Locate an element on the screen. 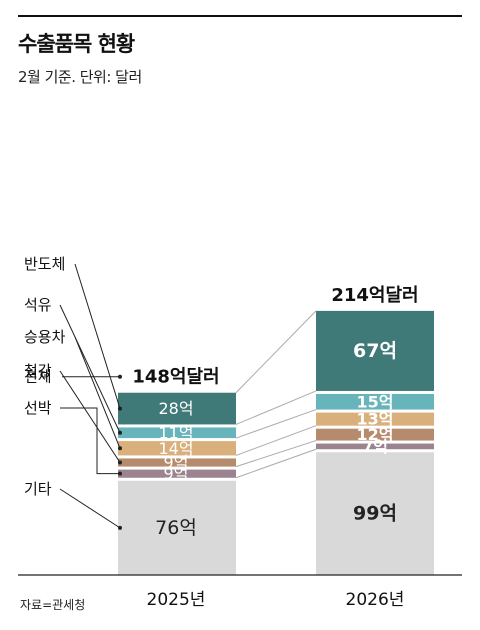 Image resolution: width=480 pixels, height=630 pixels. segment-value-label-1-5: 11억 is located at coordinates (175, 432).